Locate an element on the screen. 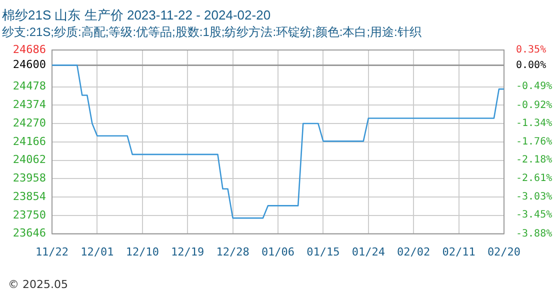 The image size is (560, 300). x-tick-label: 12/10 is located at coordinates (142, 251).